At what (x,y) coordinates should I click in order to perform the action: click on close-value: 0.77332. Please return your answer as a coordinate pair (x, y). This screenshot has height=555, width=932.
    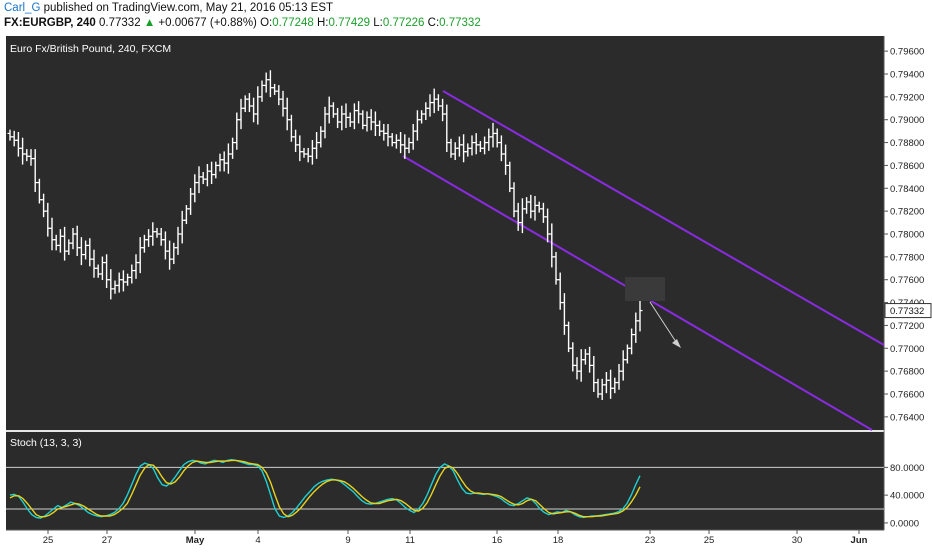
    Looking at the image, I should click on (460, 23).